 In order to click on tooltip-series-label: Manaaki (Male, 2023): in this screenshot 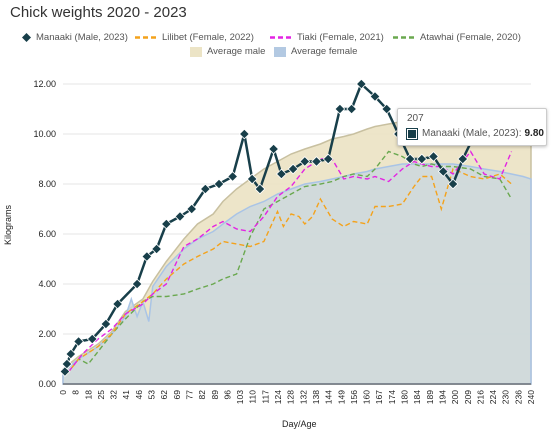, I will do `click(472, 133)`.